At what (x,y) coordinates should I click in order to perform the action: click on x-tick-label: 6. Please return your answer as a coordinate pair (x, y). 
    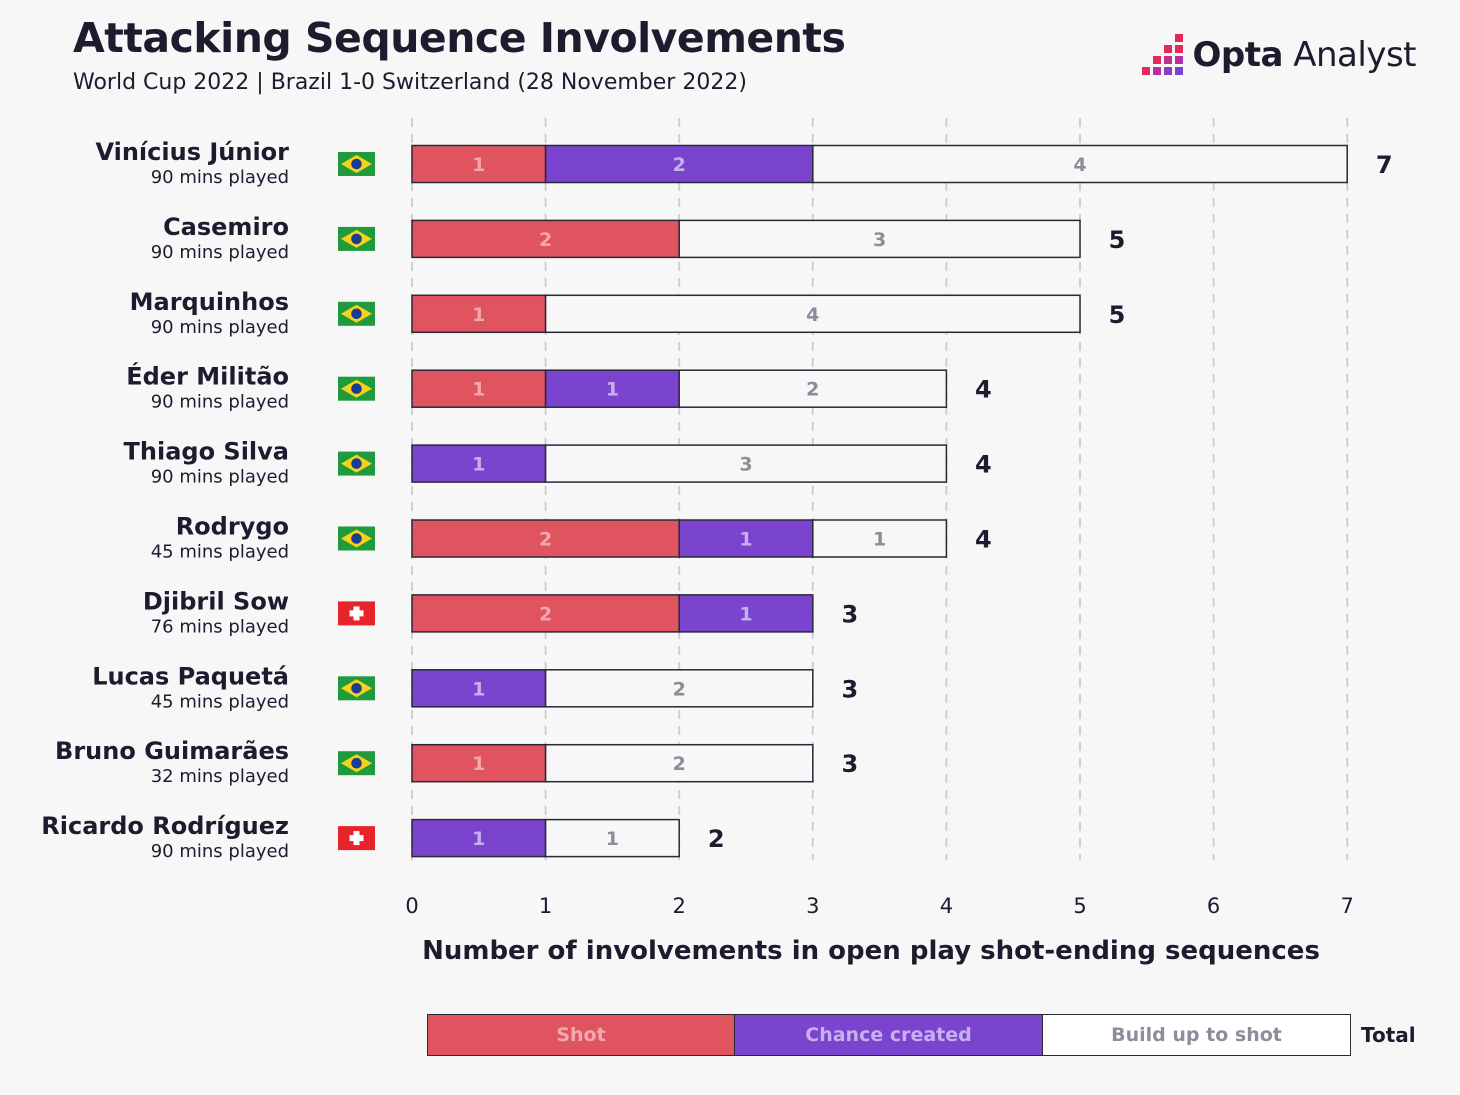
    Looking at the image, I should click on (1213, 906).